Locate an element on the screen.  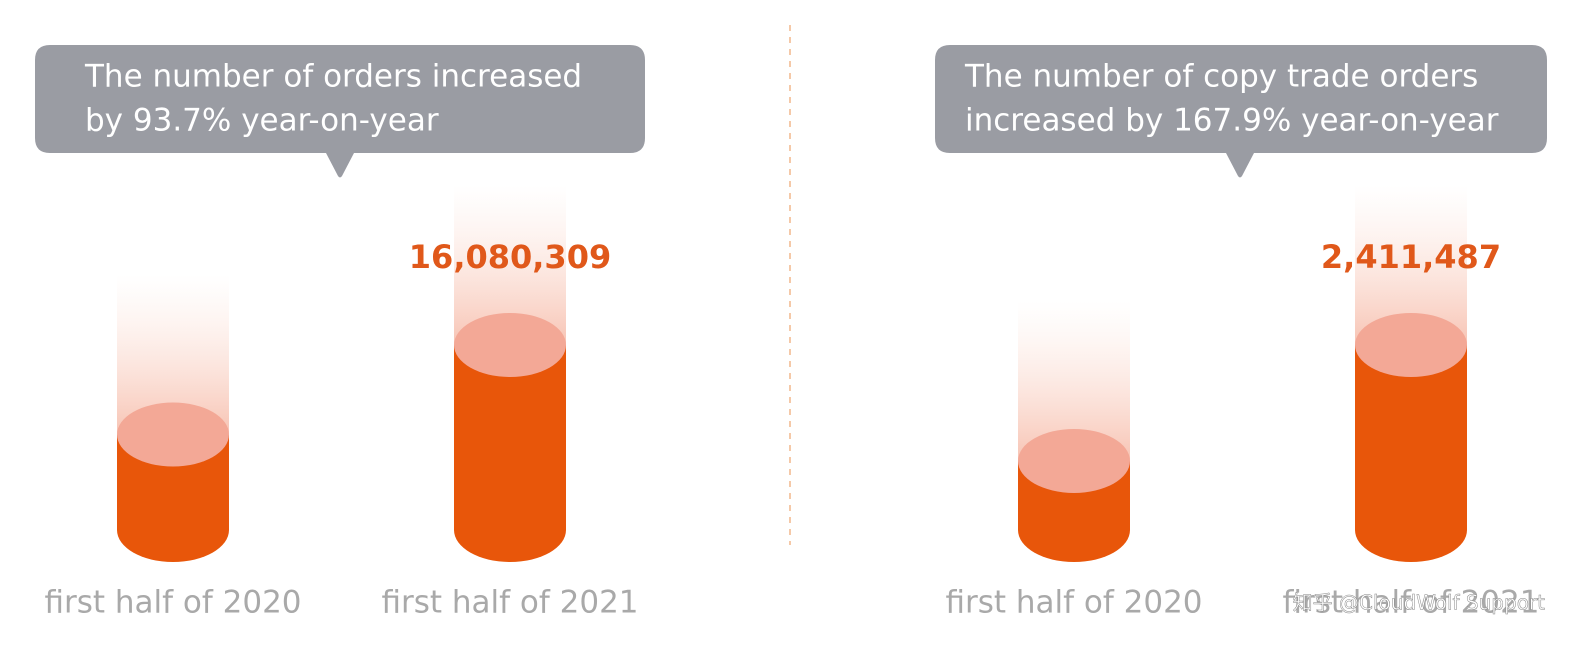
watermark: 知乎 @CloudWolf Support is located at coordinates (1419, 603).